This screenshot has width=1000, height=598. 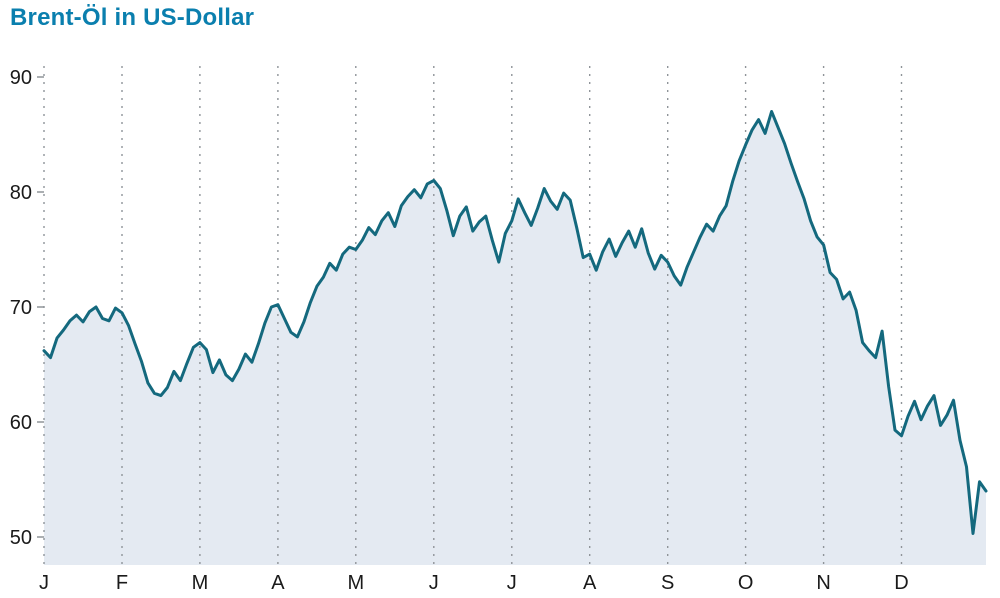 I want to click on x-axis-label: O, so click(x=746, y=583).